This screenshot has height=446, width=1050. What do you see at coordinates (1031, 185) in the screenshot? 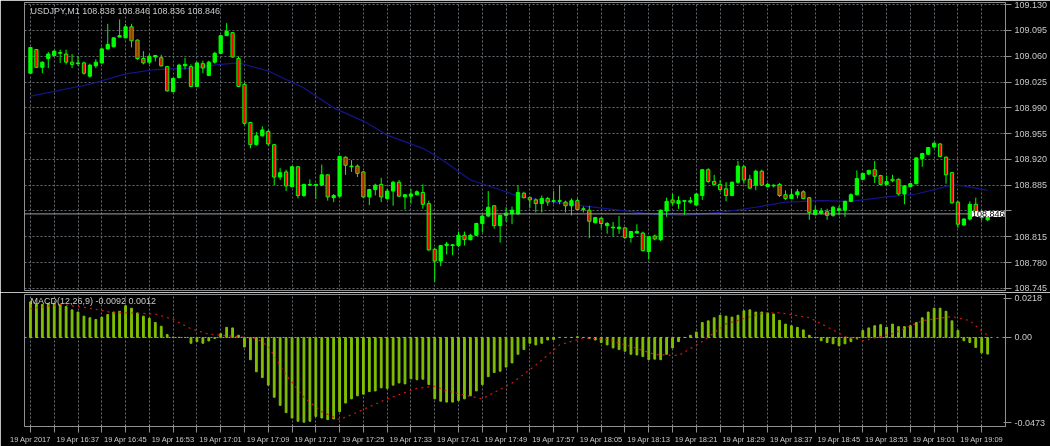
I see `y-tick-label: 108.885` at bounding box center [1031, 185].